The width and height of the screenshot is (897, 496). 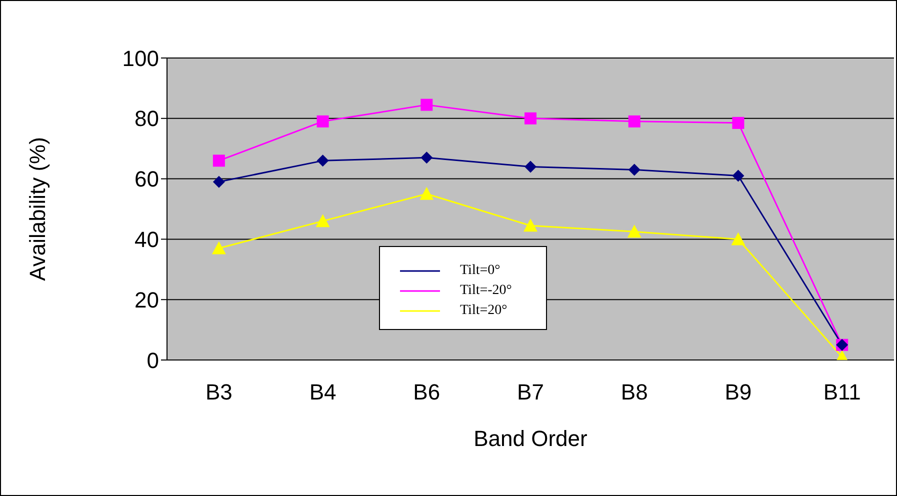 I want to click on x-axis-title: Band Order, so click(x=531, y=438).